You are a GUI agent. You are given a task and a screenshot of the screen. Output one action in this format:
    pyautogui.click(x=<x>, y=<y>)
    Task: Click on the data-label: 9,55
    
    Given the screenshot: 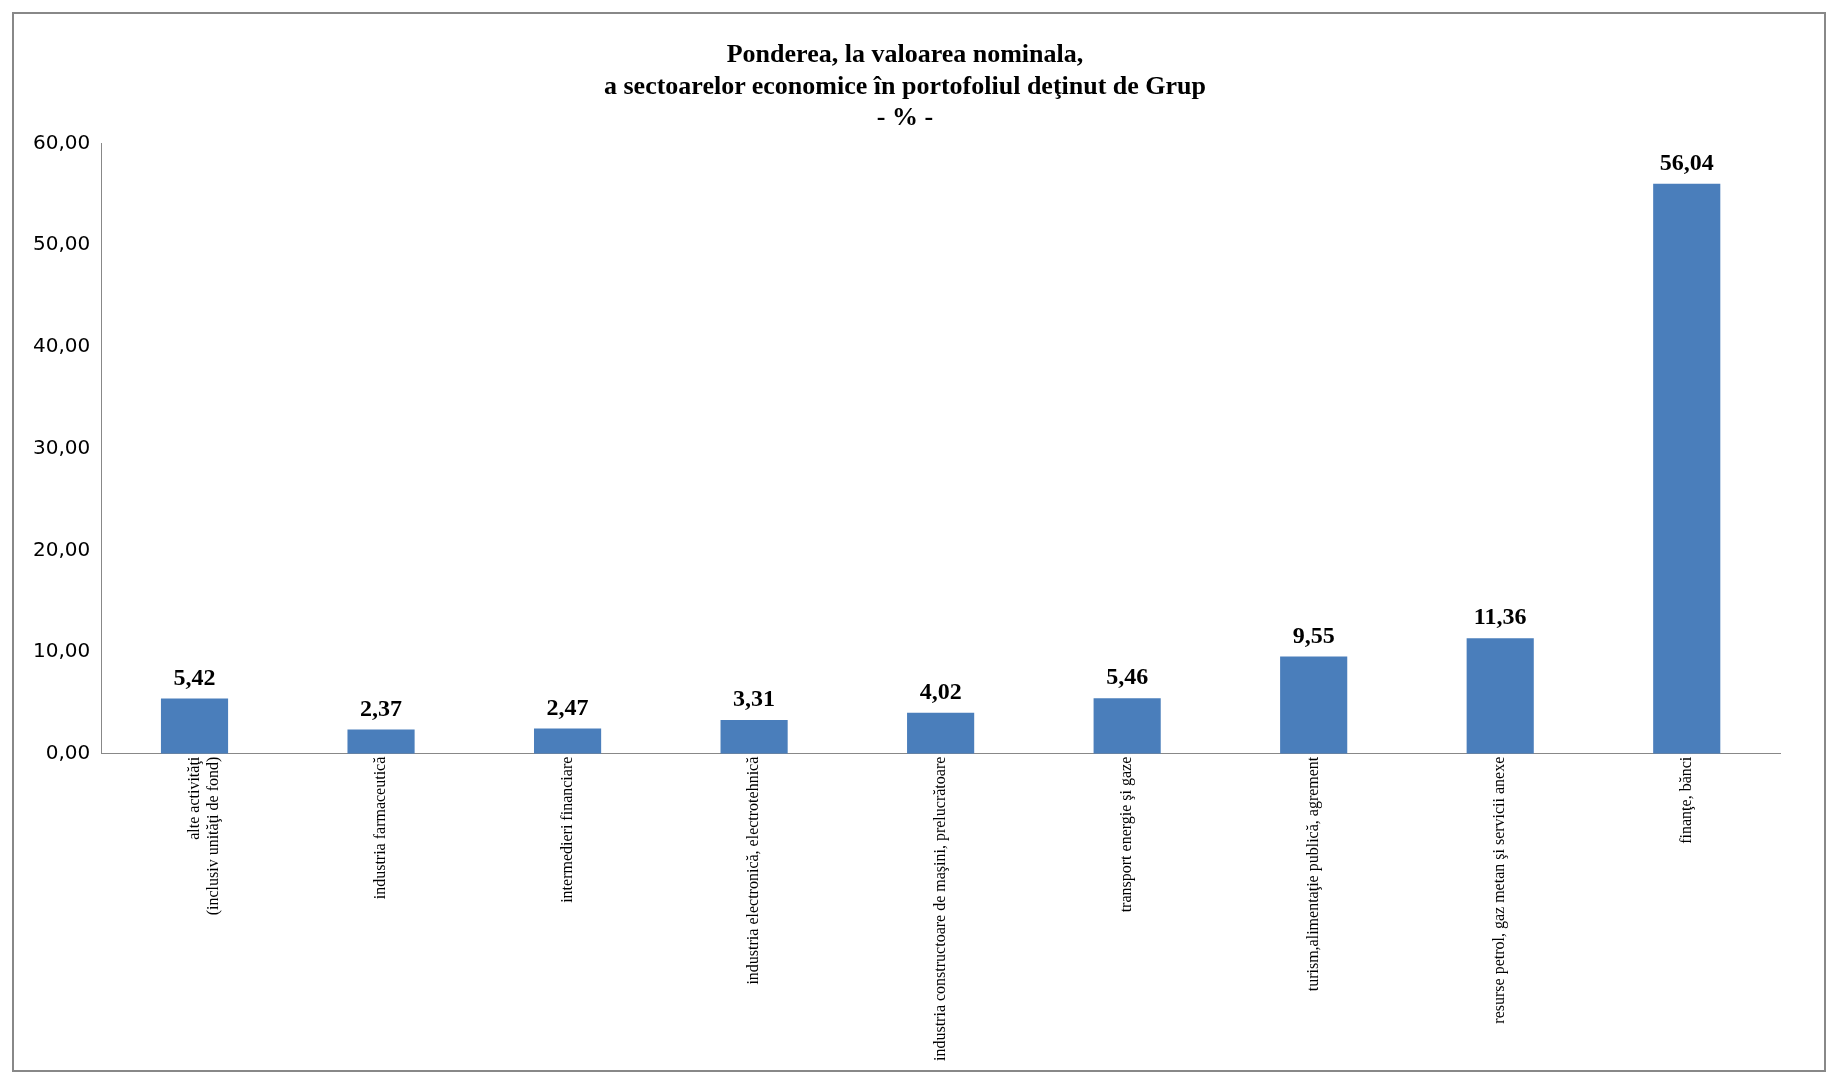 What is the action you would take?
    pyautogui.click(x=1313, y=634)
    